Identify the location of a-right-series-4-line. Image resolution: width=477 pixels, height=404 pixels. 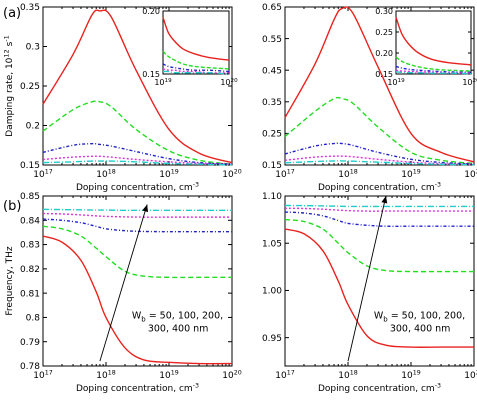
(379, 160).